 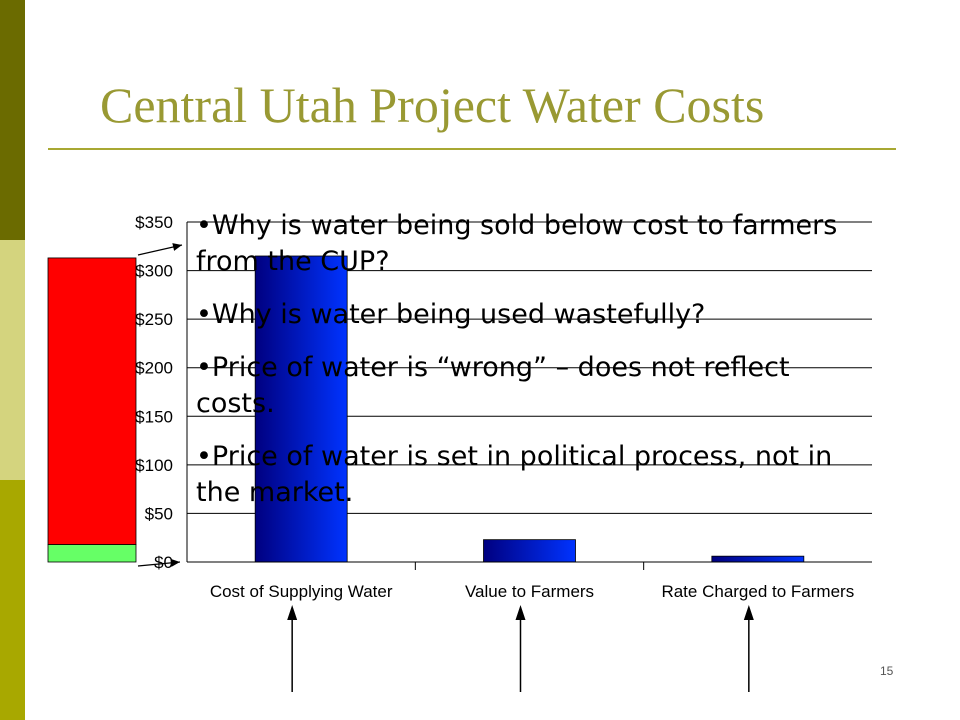 What do you see at coordinates (451, 314) in the screenshot?
I see `bullet-2: •Why is water being used wastefully?` at bounding box center [451, 314].